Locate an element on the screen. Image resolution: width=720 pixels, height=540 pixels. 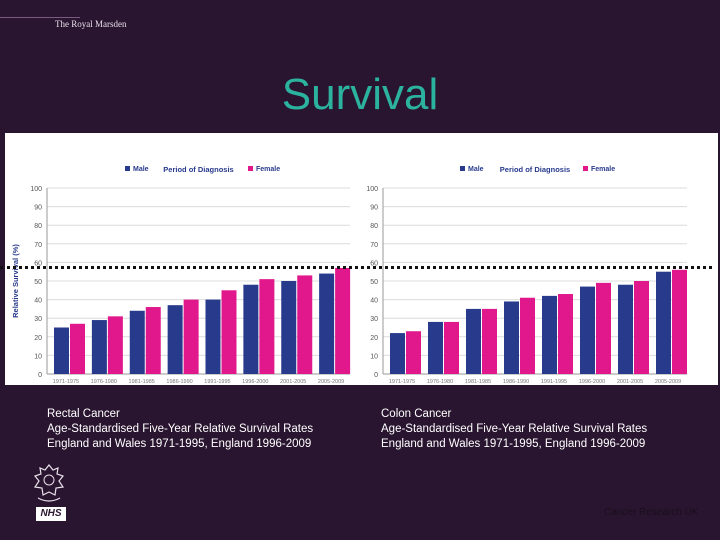
nhs-logo: NHS is located at coordinates (51, 514).